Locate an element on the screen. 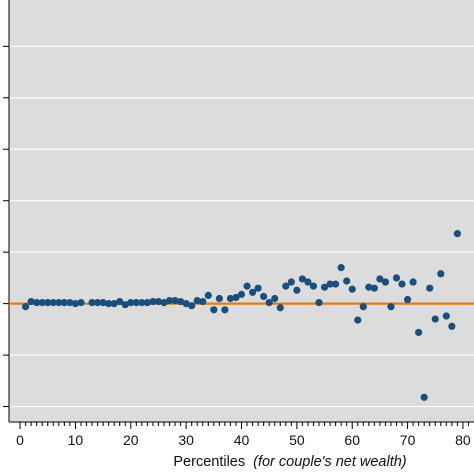 The width and height of the screenshot is (474, 474). x-tick-label: 60 is located at coordinates (352, 440).